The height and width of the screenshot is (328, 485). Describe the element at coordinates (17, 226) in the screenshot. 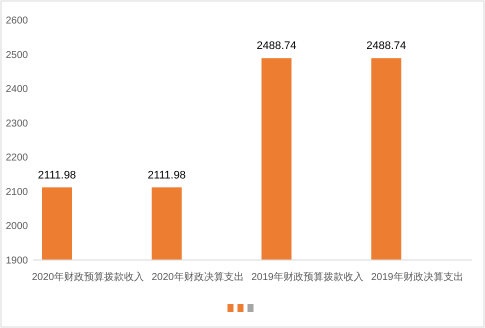

I see `y-tick-label: 2000` at that location.